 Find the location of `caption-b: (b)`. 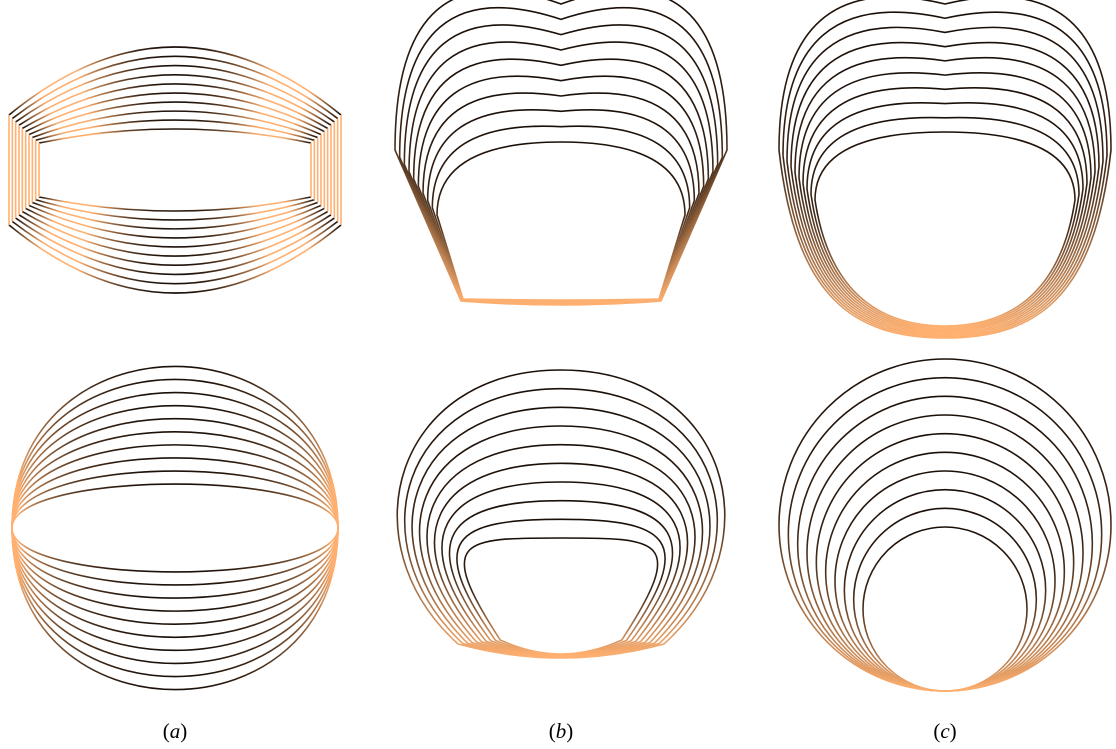

caption-b: (b) is located at coordinates (561, 731).